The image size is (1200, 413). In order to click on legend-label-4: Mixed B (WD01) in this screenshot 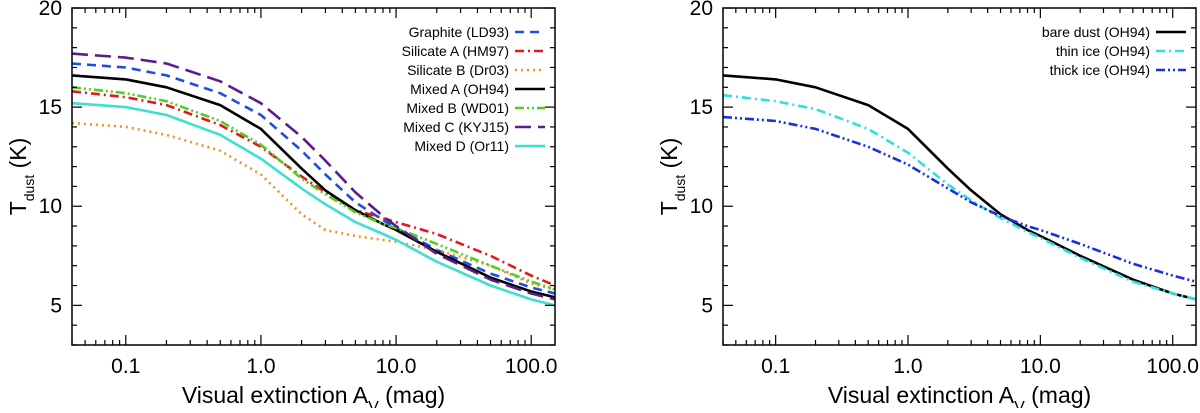, I will do `click(457, 108)`.